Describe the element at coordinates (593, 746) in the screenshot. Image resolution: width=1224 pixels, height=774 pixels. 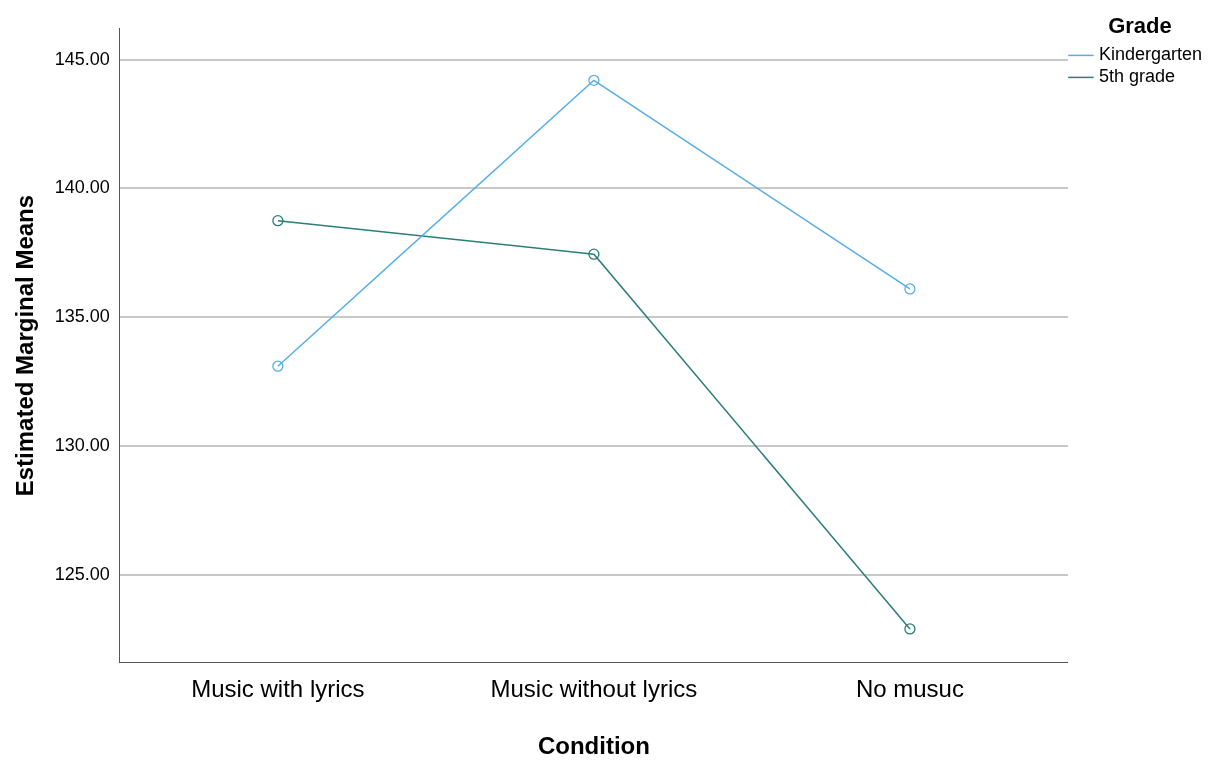
I see `x-axis-title: Condition` at that location.